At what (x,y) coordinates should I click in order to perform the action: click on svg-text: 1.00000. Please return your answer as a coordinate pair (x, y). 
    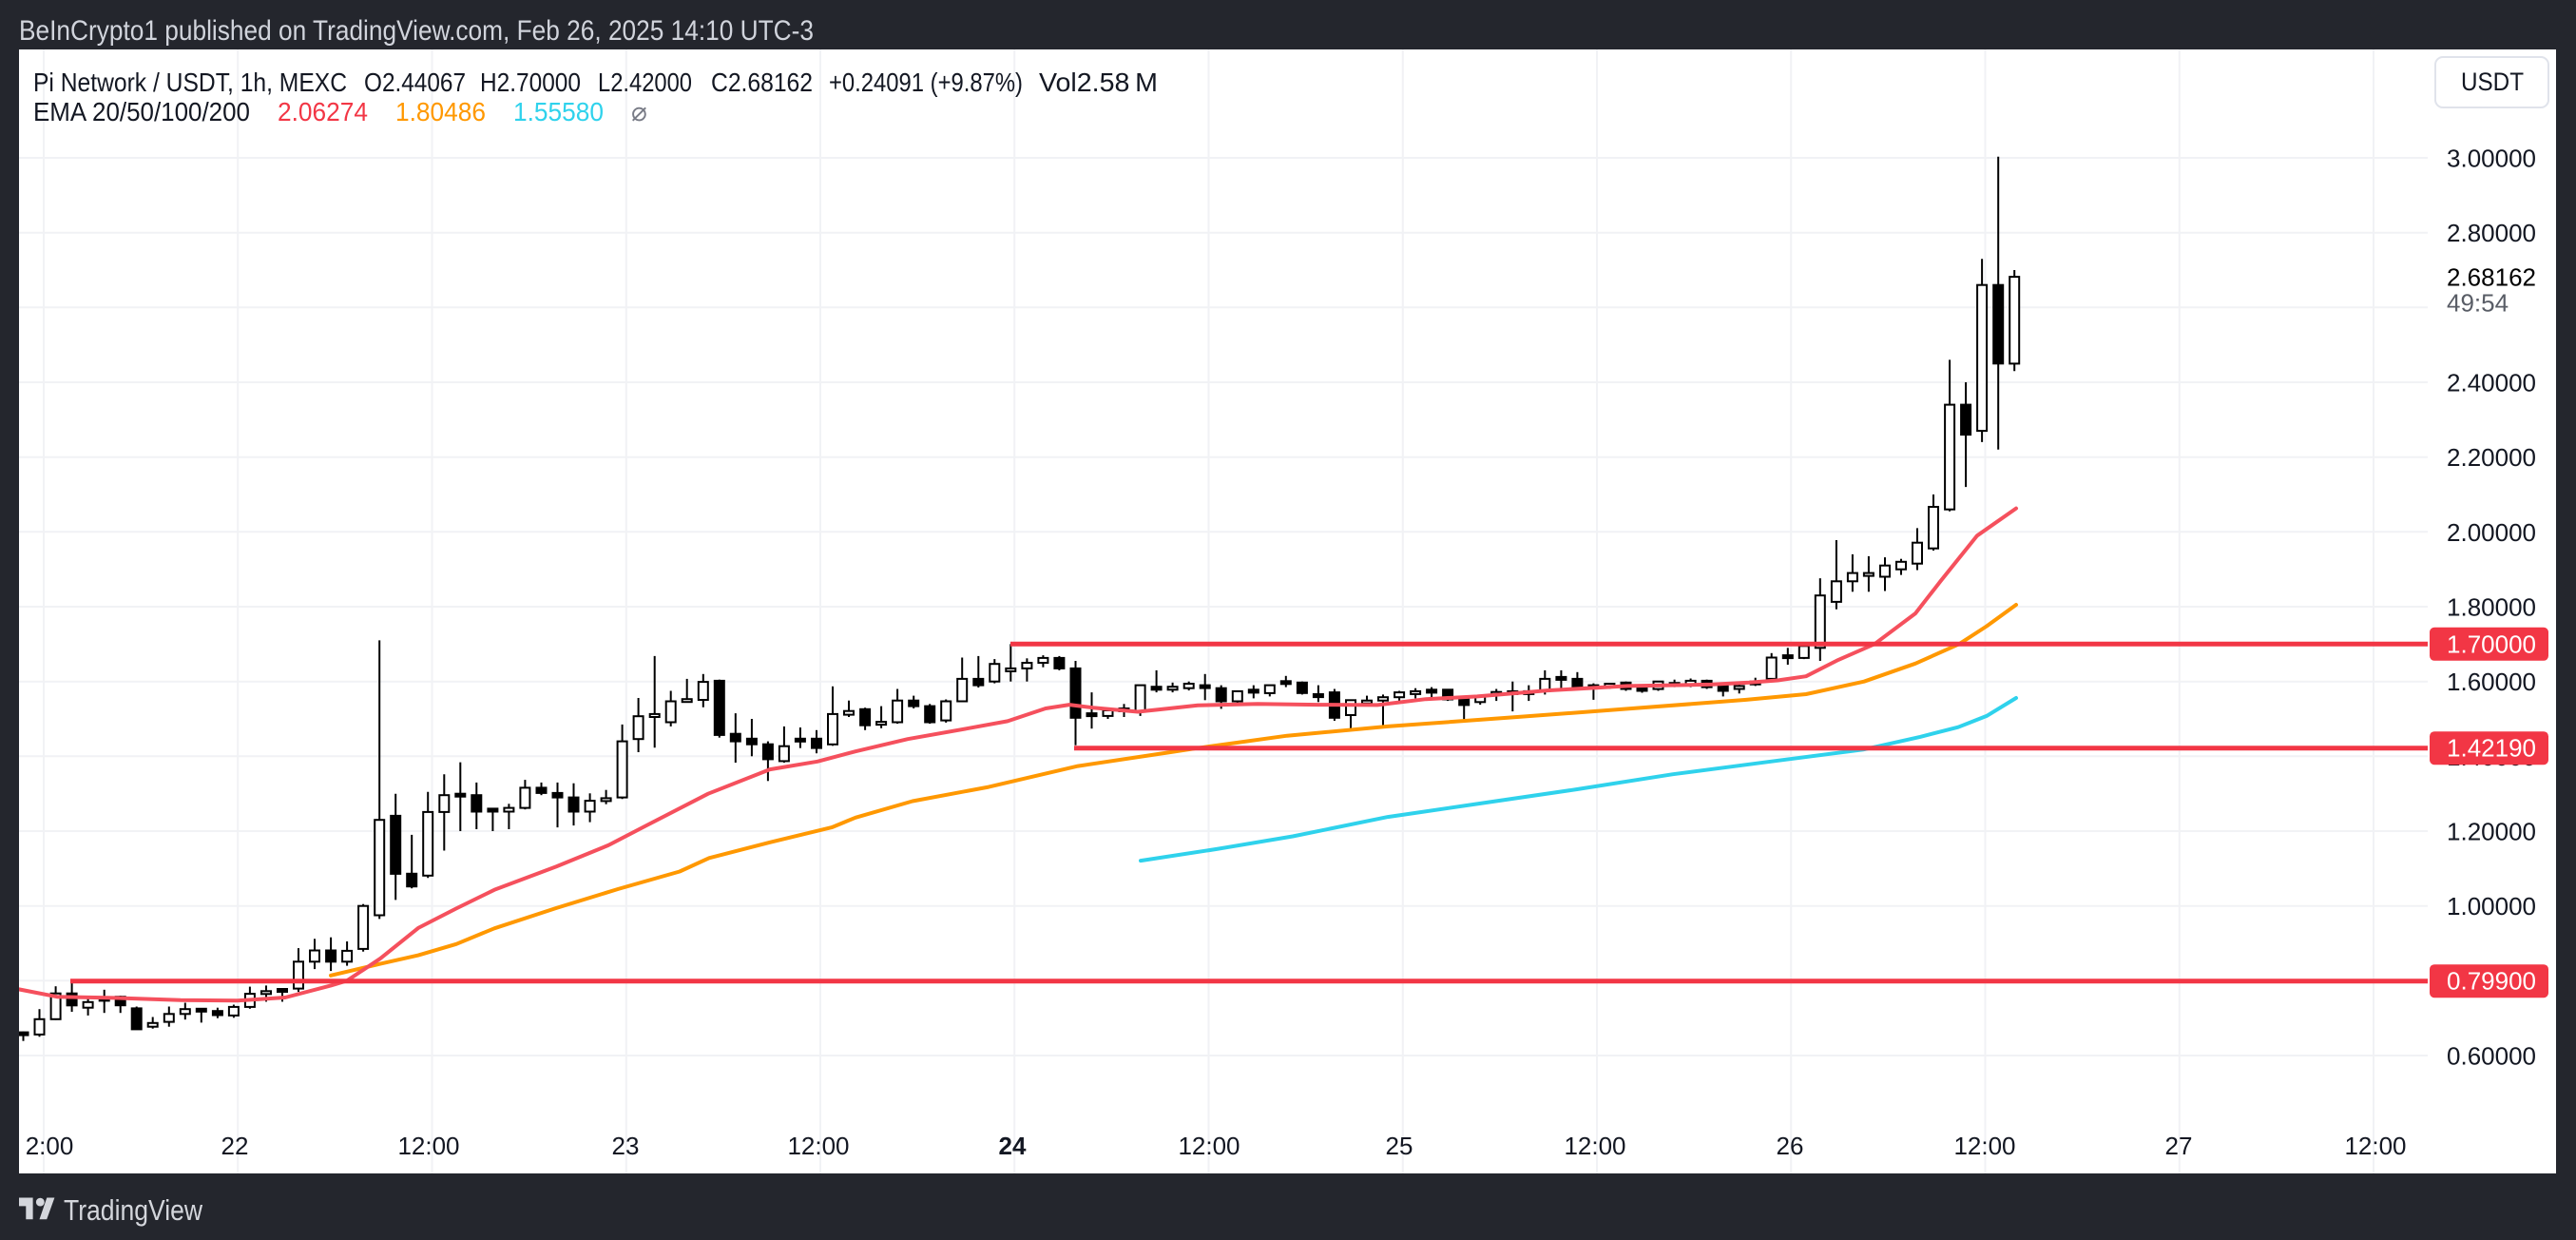
    Looking at the image, I should click on (2491, 906).